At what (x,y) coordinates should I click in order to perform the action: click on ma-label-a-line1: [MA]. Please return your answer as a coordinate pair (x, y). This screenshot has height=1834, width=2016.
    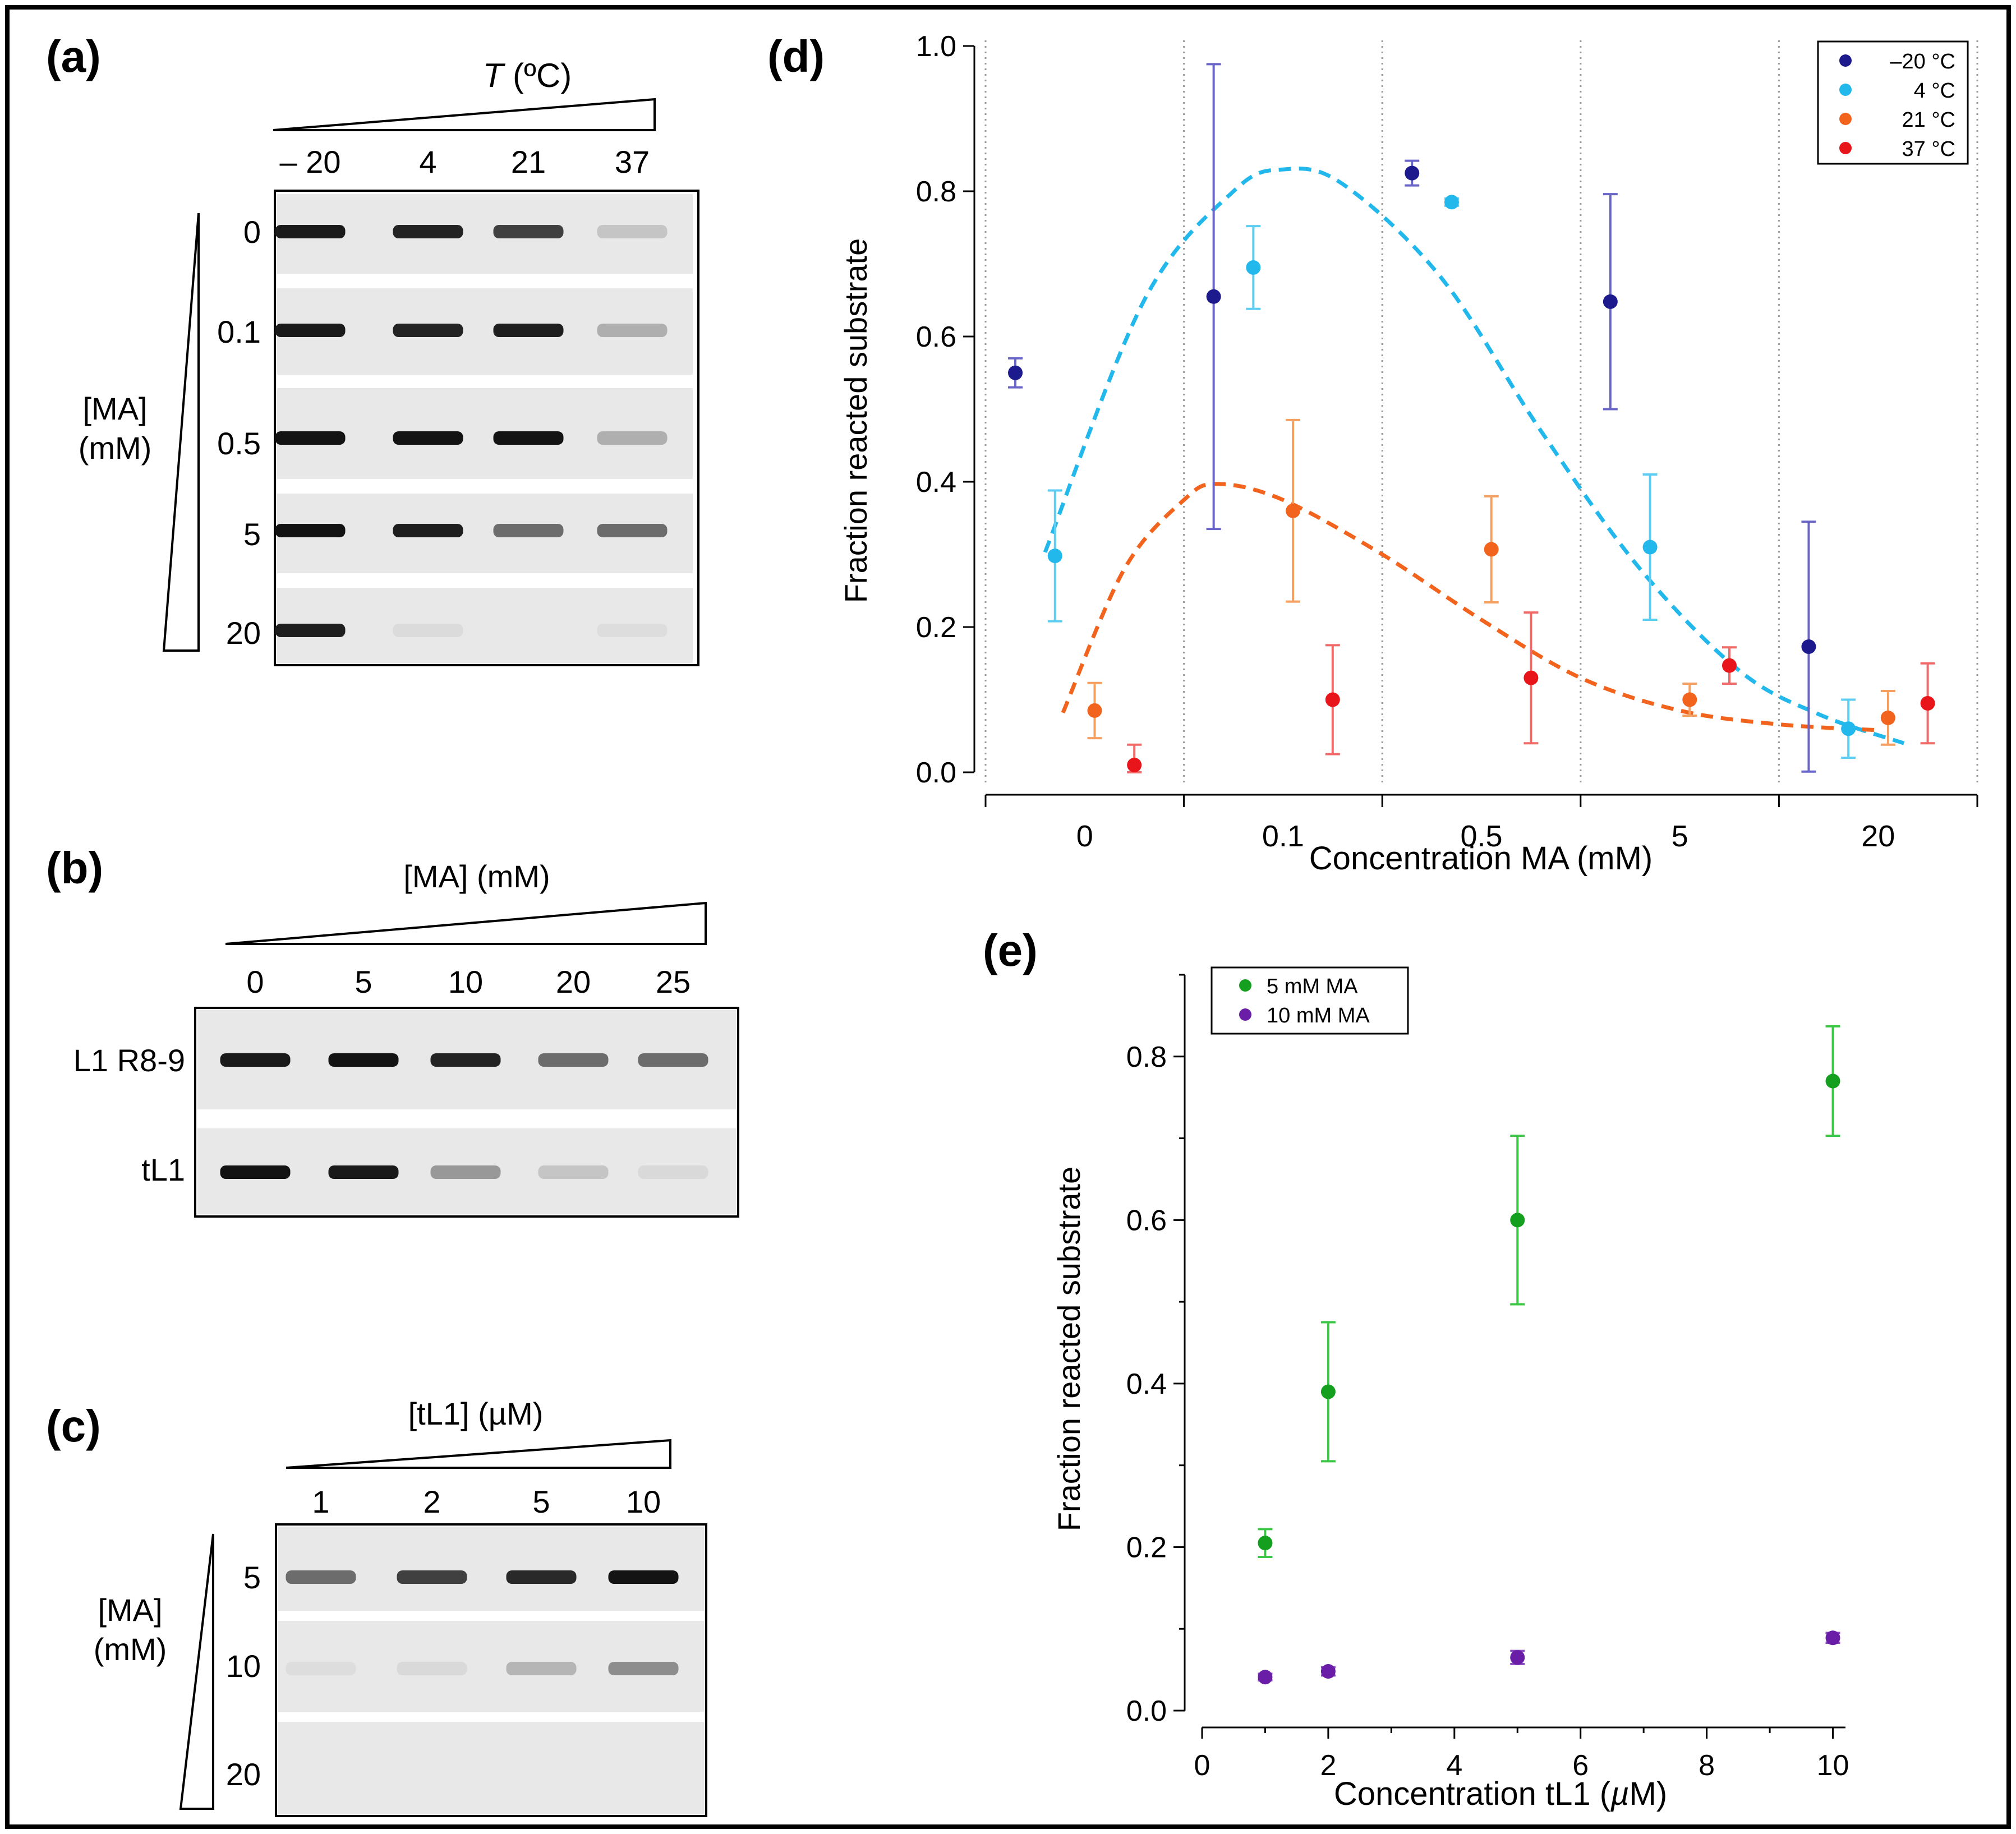
    Looking at the image, I should click on (115, 408).